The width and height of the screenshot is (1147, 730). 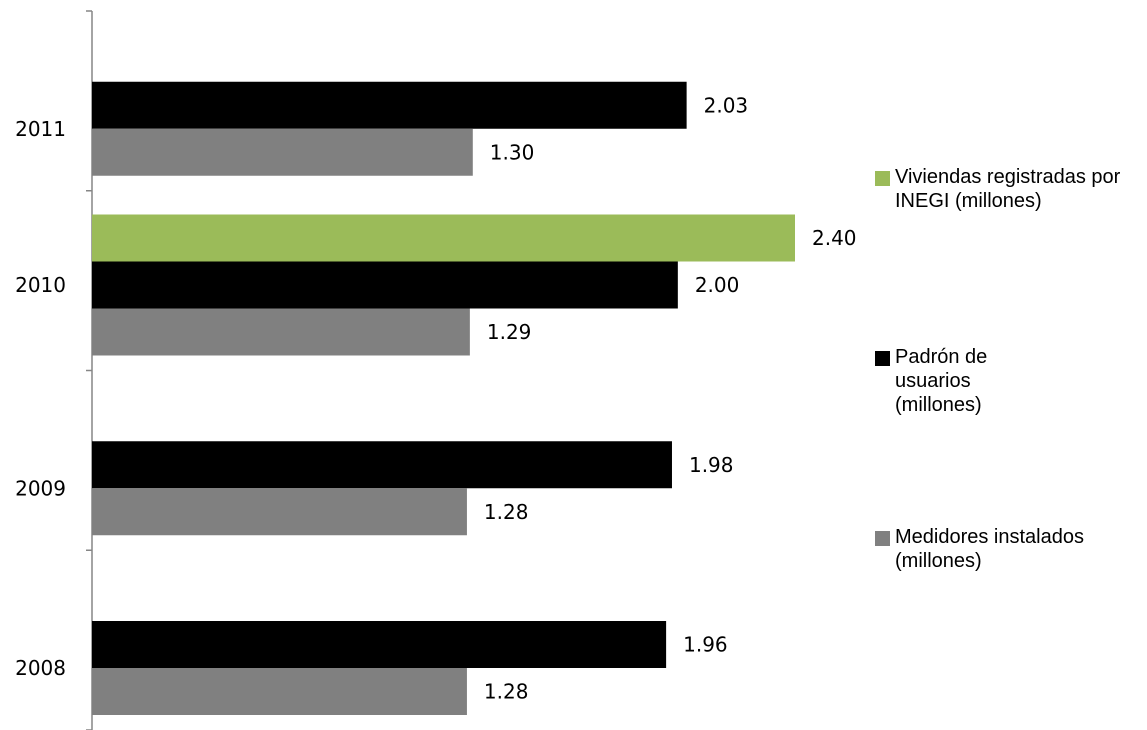 I want to click on legend-swatch-padron, so click(x=882, y=358).